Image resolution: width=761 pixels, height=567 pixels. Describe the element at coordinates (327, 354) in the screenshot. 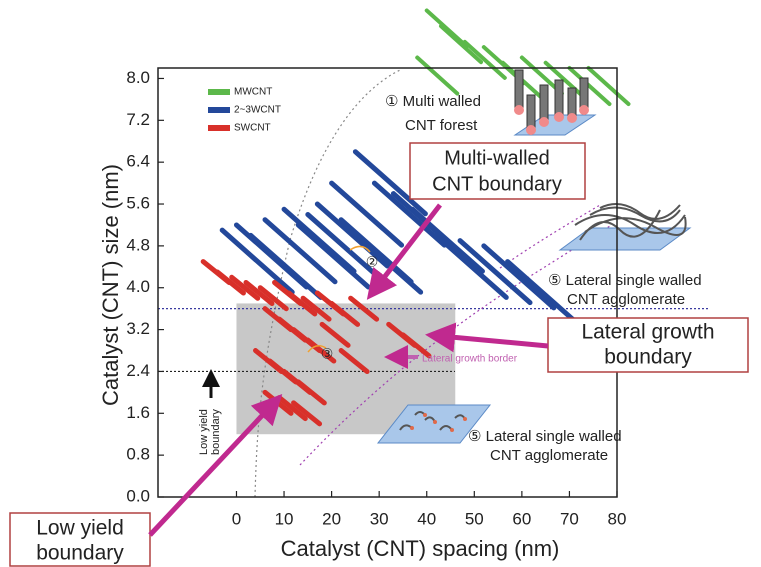

I see `annotation: ③` at that location.